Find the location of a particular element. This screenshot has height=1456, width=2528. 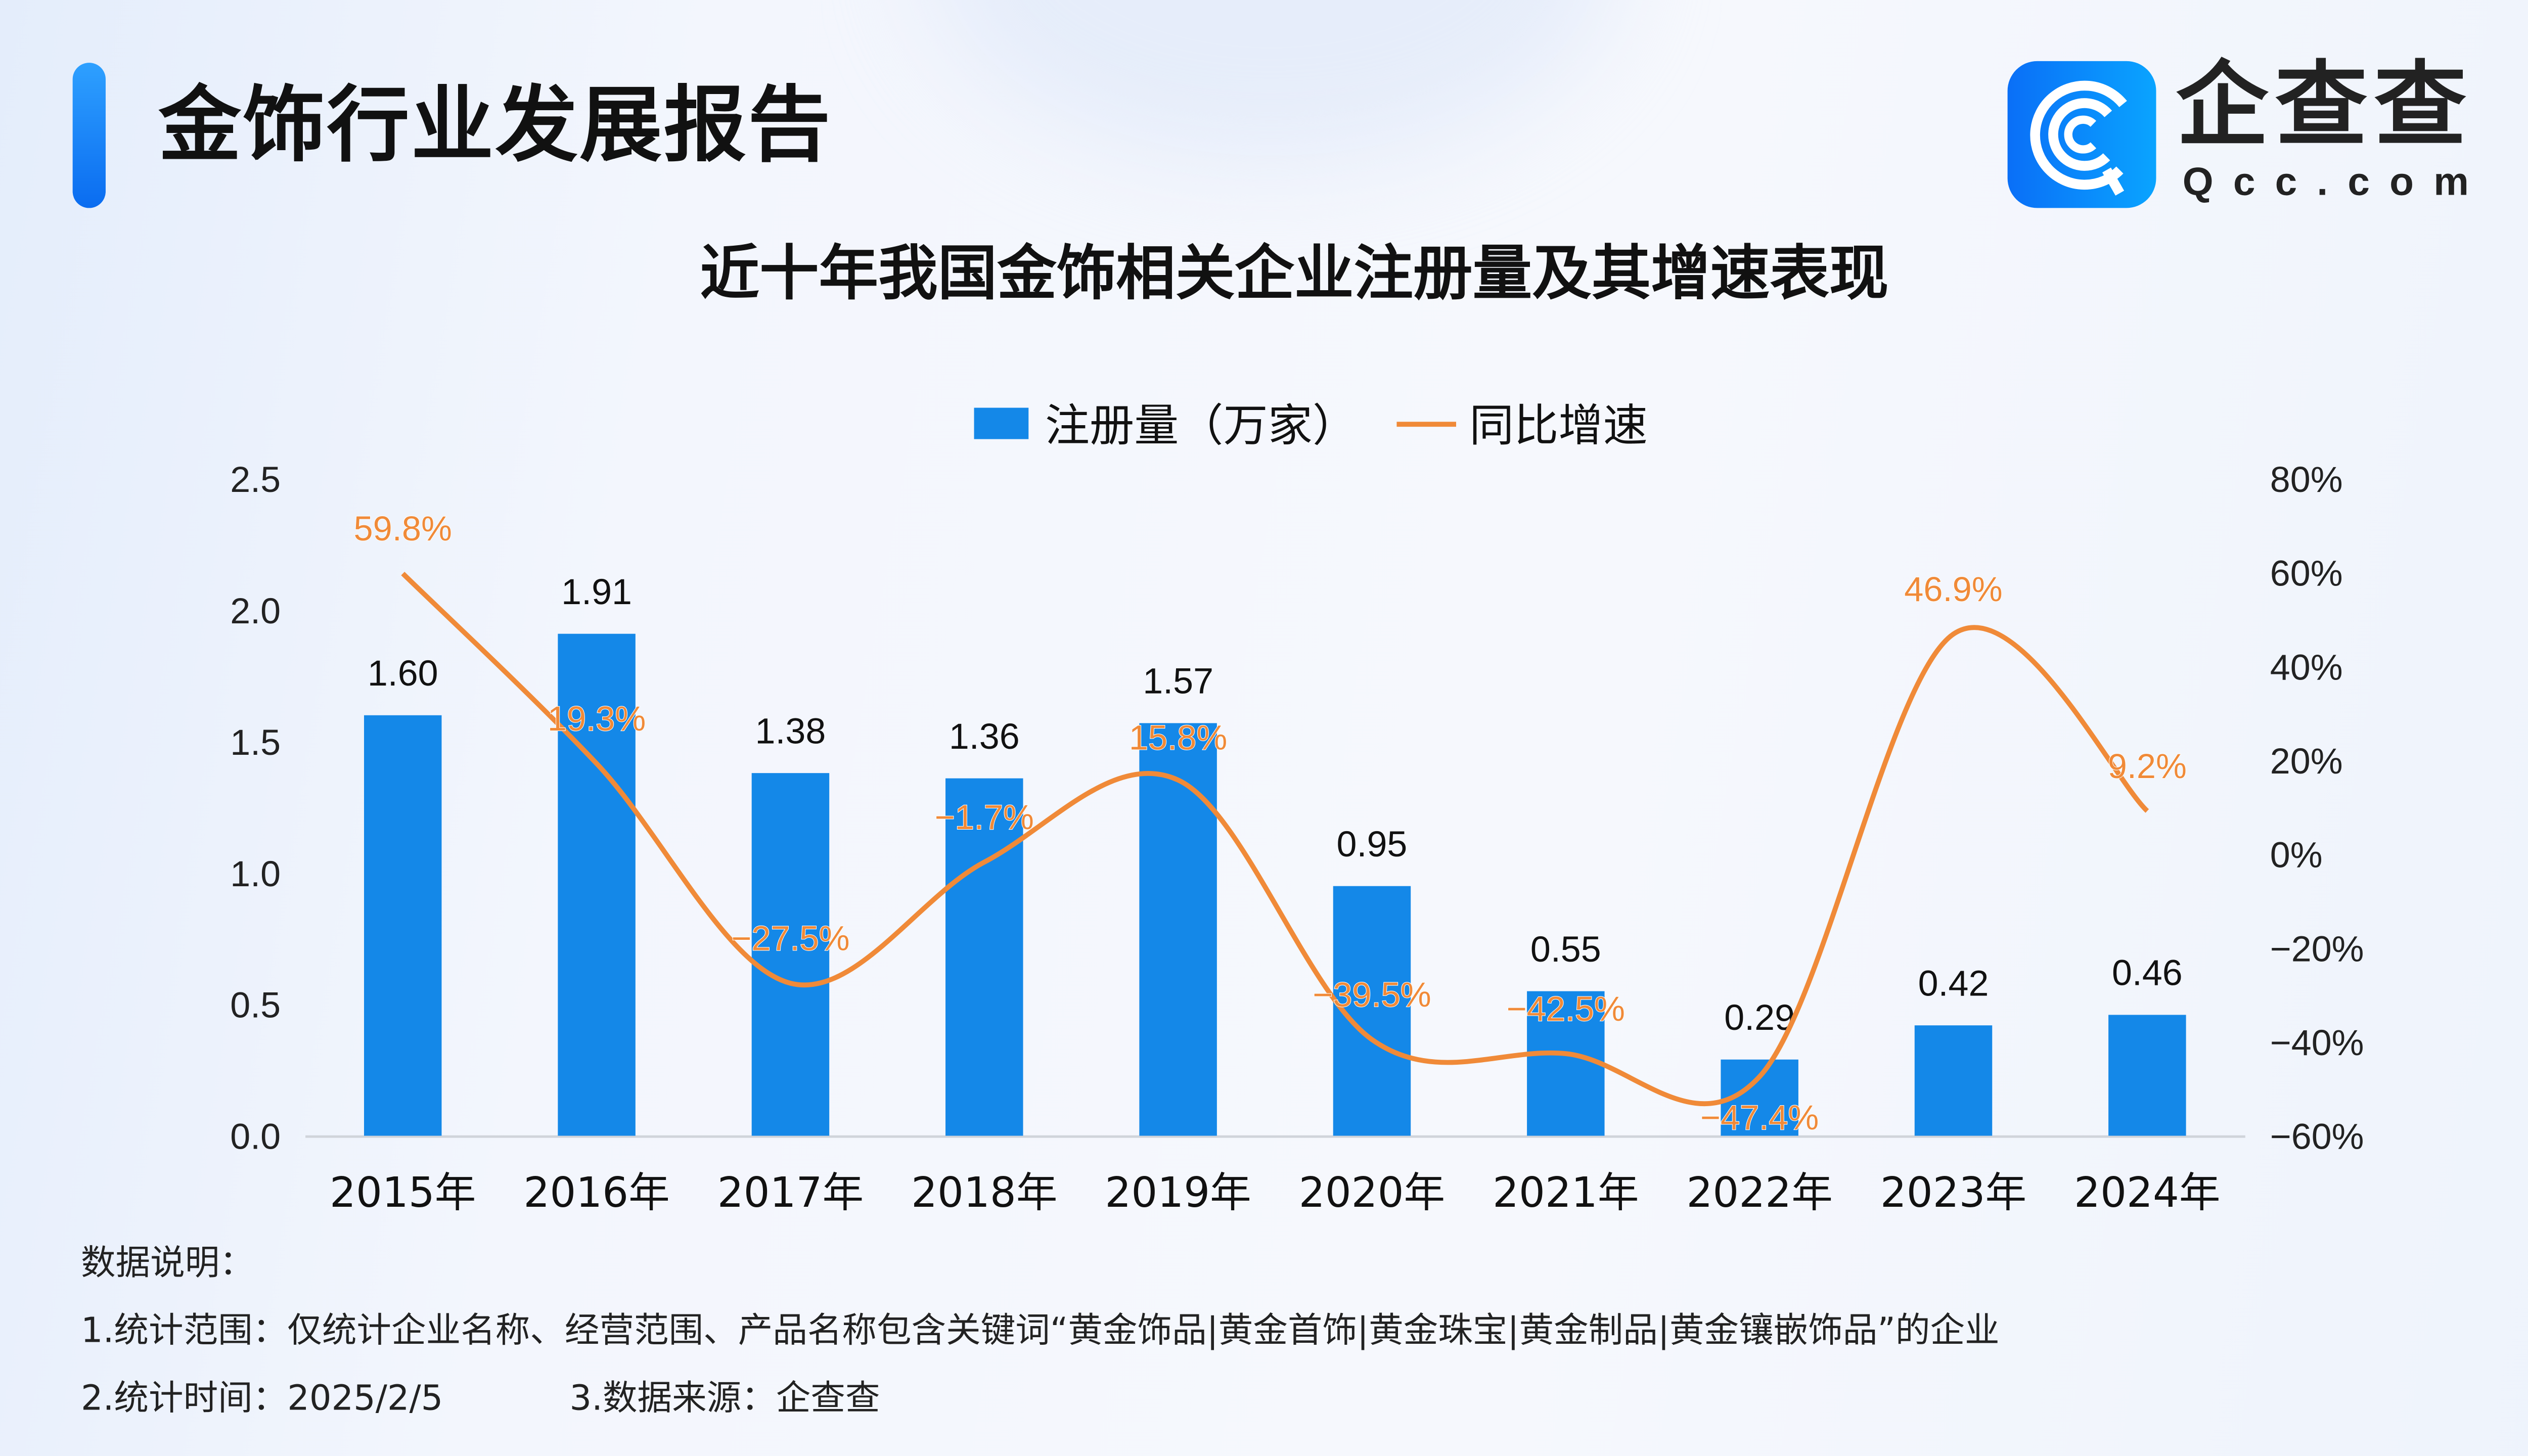

left-tick-label: 0.5 is located at coordinates (256, 1005).